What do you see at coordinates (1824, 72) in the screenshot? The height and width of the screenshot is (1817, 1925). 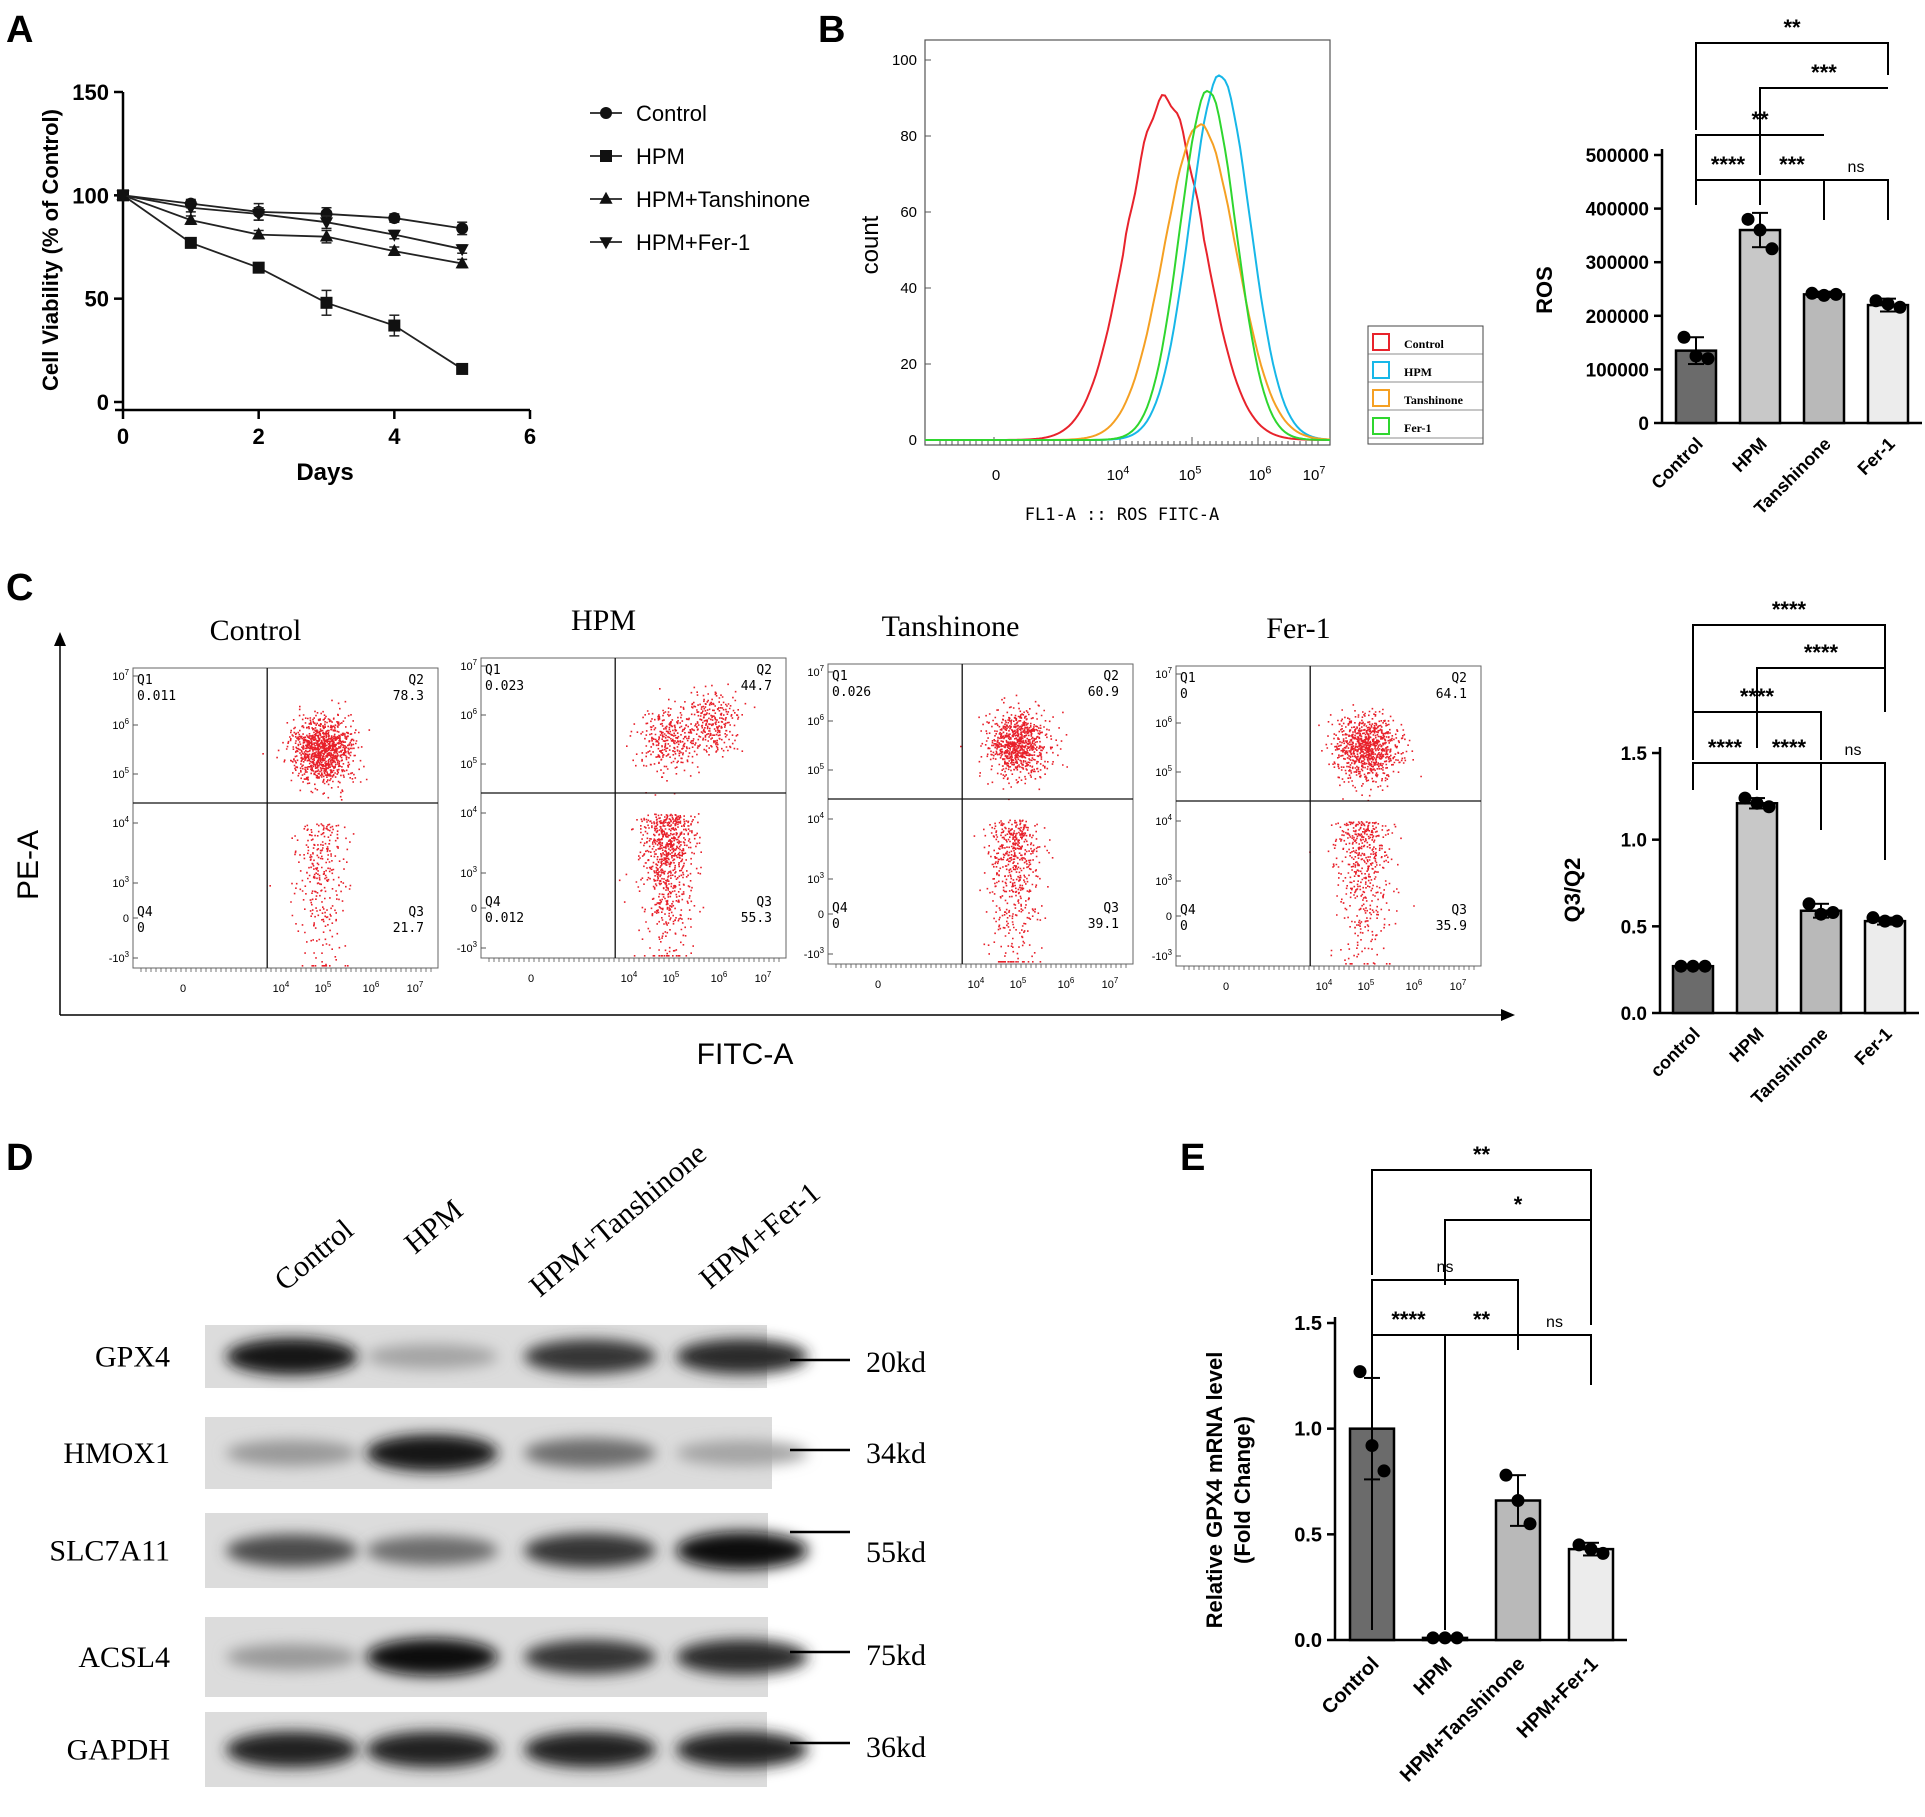 I see `panel-b-bar-significance-label: ***` at bounding box center [1824, 72].